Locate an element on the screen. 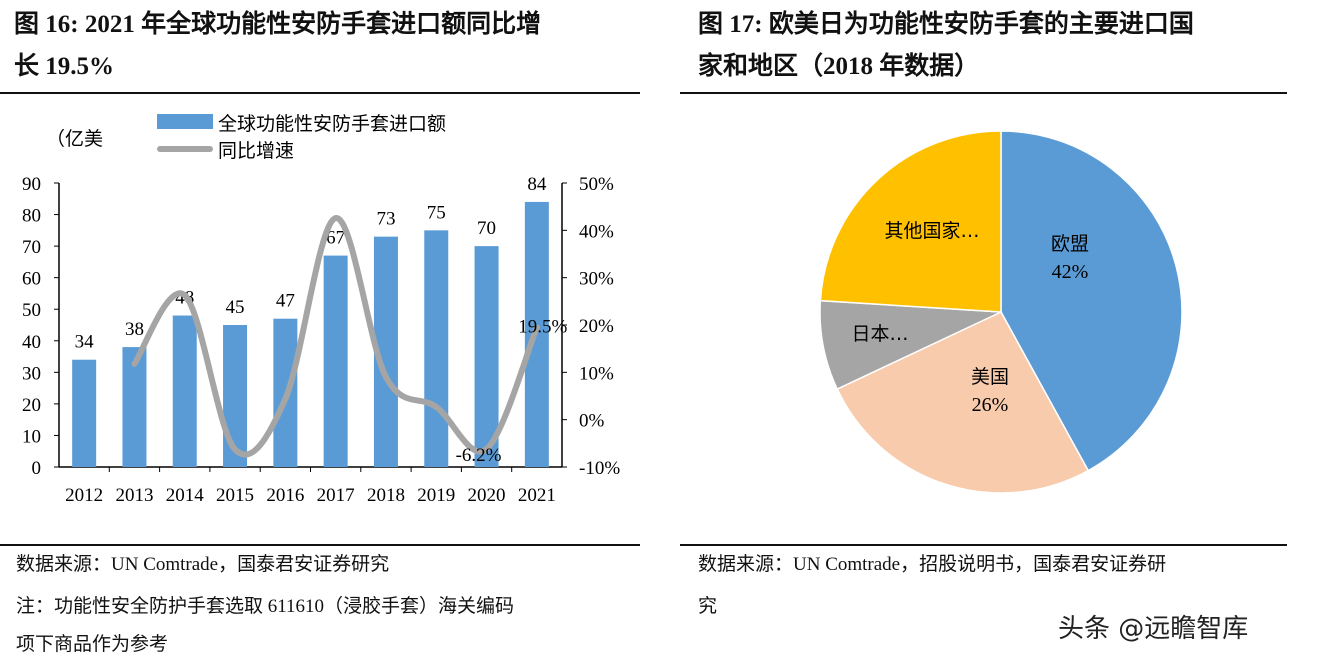 The height and width of the screenshot is (666, 1319). bar-label: 70 is located at coordinates (486, 228).